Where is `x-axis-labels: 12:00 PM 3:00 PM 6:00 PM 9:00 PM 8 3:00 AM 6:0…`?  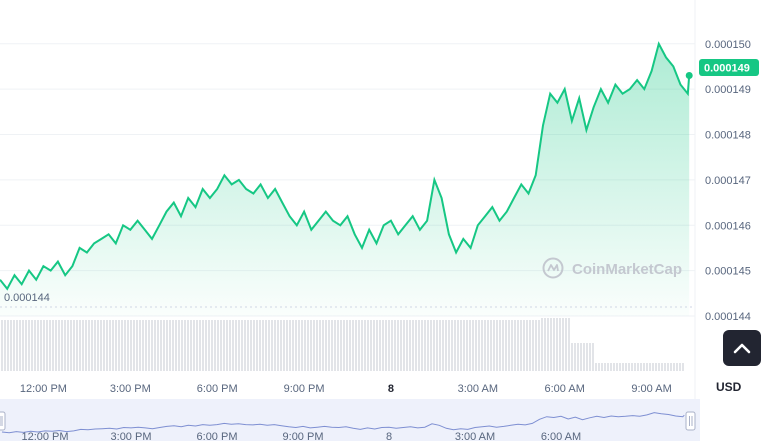 x-axis-labels: 12:00 PM 3:00 PM 6:00 PM 9:00 PM 8 3:00 AM 6:0… is located at coordinates (346, 389).